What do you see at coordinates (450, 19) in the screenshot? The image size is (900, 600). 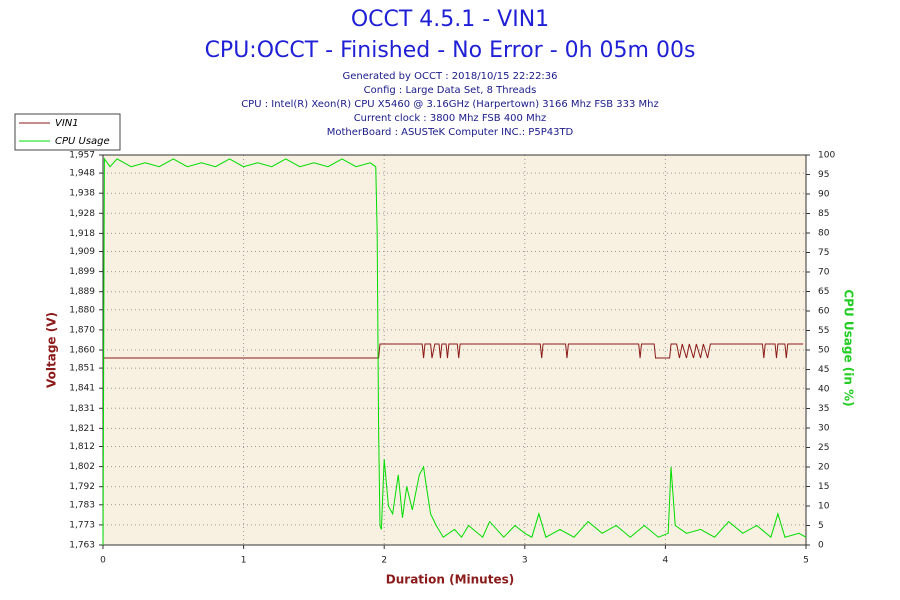 I see `chart-title: OCCT 4.5.1 - VIN1` at bounding box center [450, 19].